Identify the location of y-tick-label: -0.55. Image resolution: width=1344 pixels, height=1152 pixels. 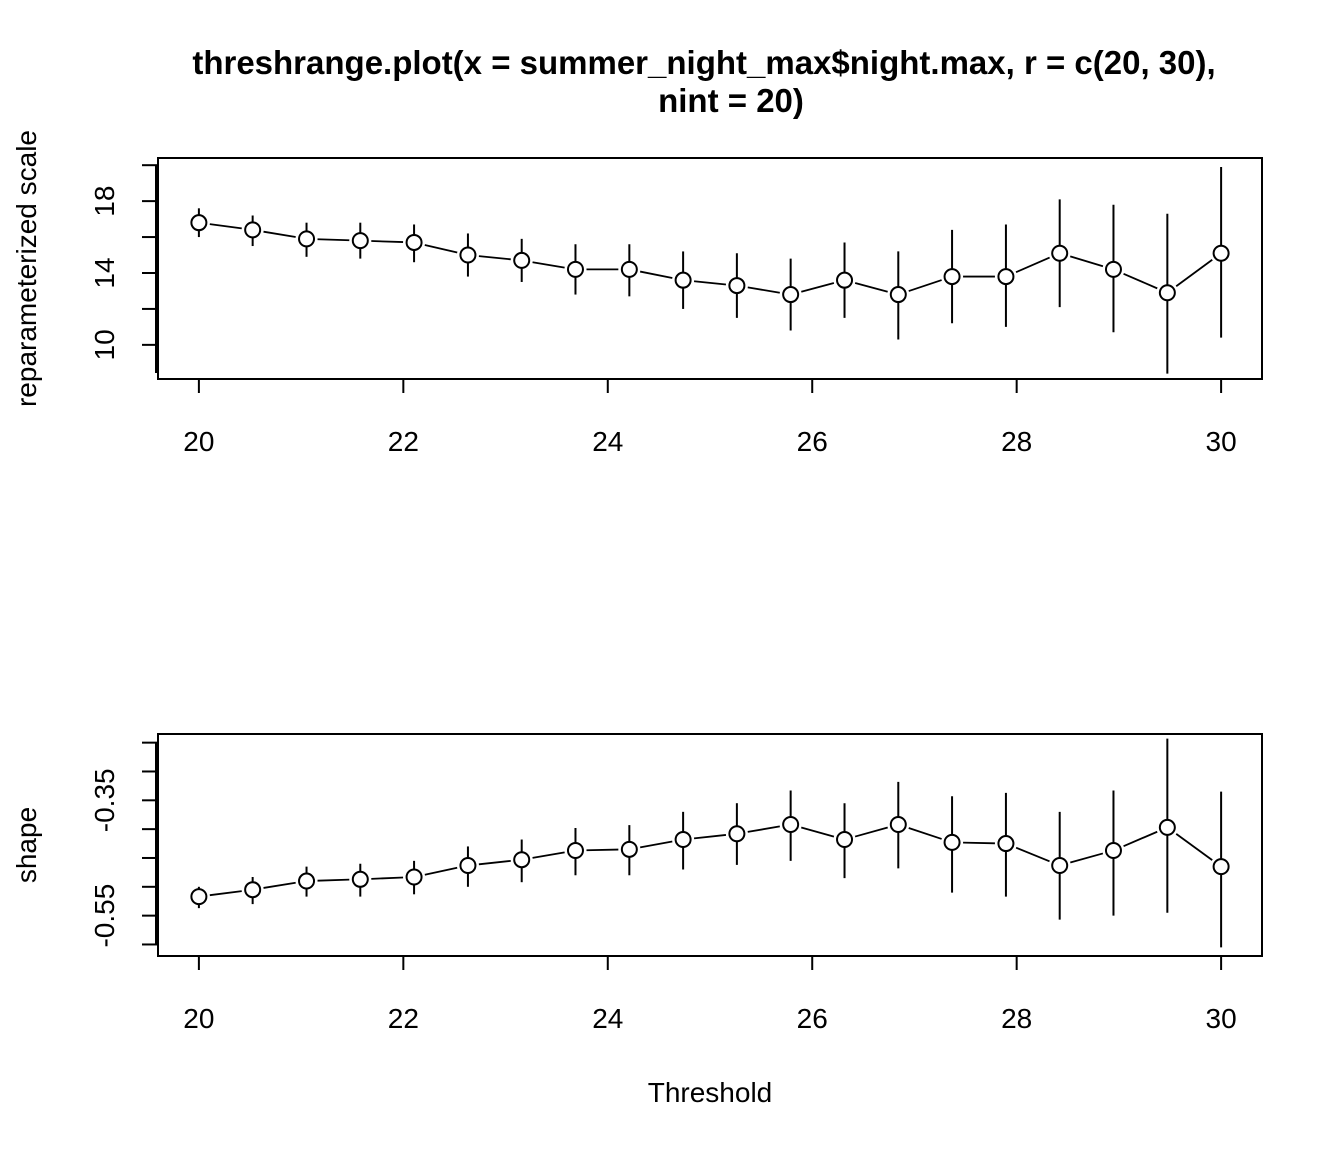
(104, 916).